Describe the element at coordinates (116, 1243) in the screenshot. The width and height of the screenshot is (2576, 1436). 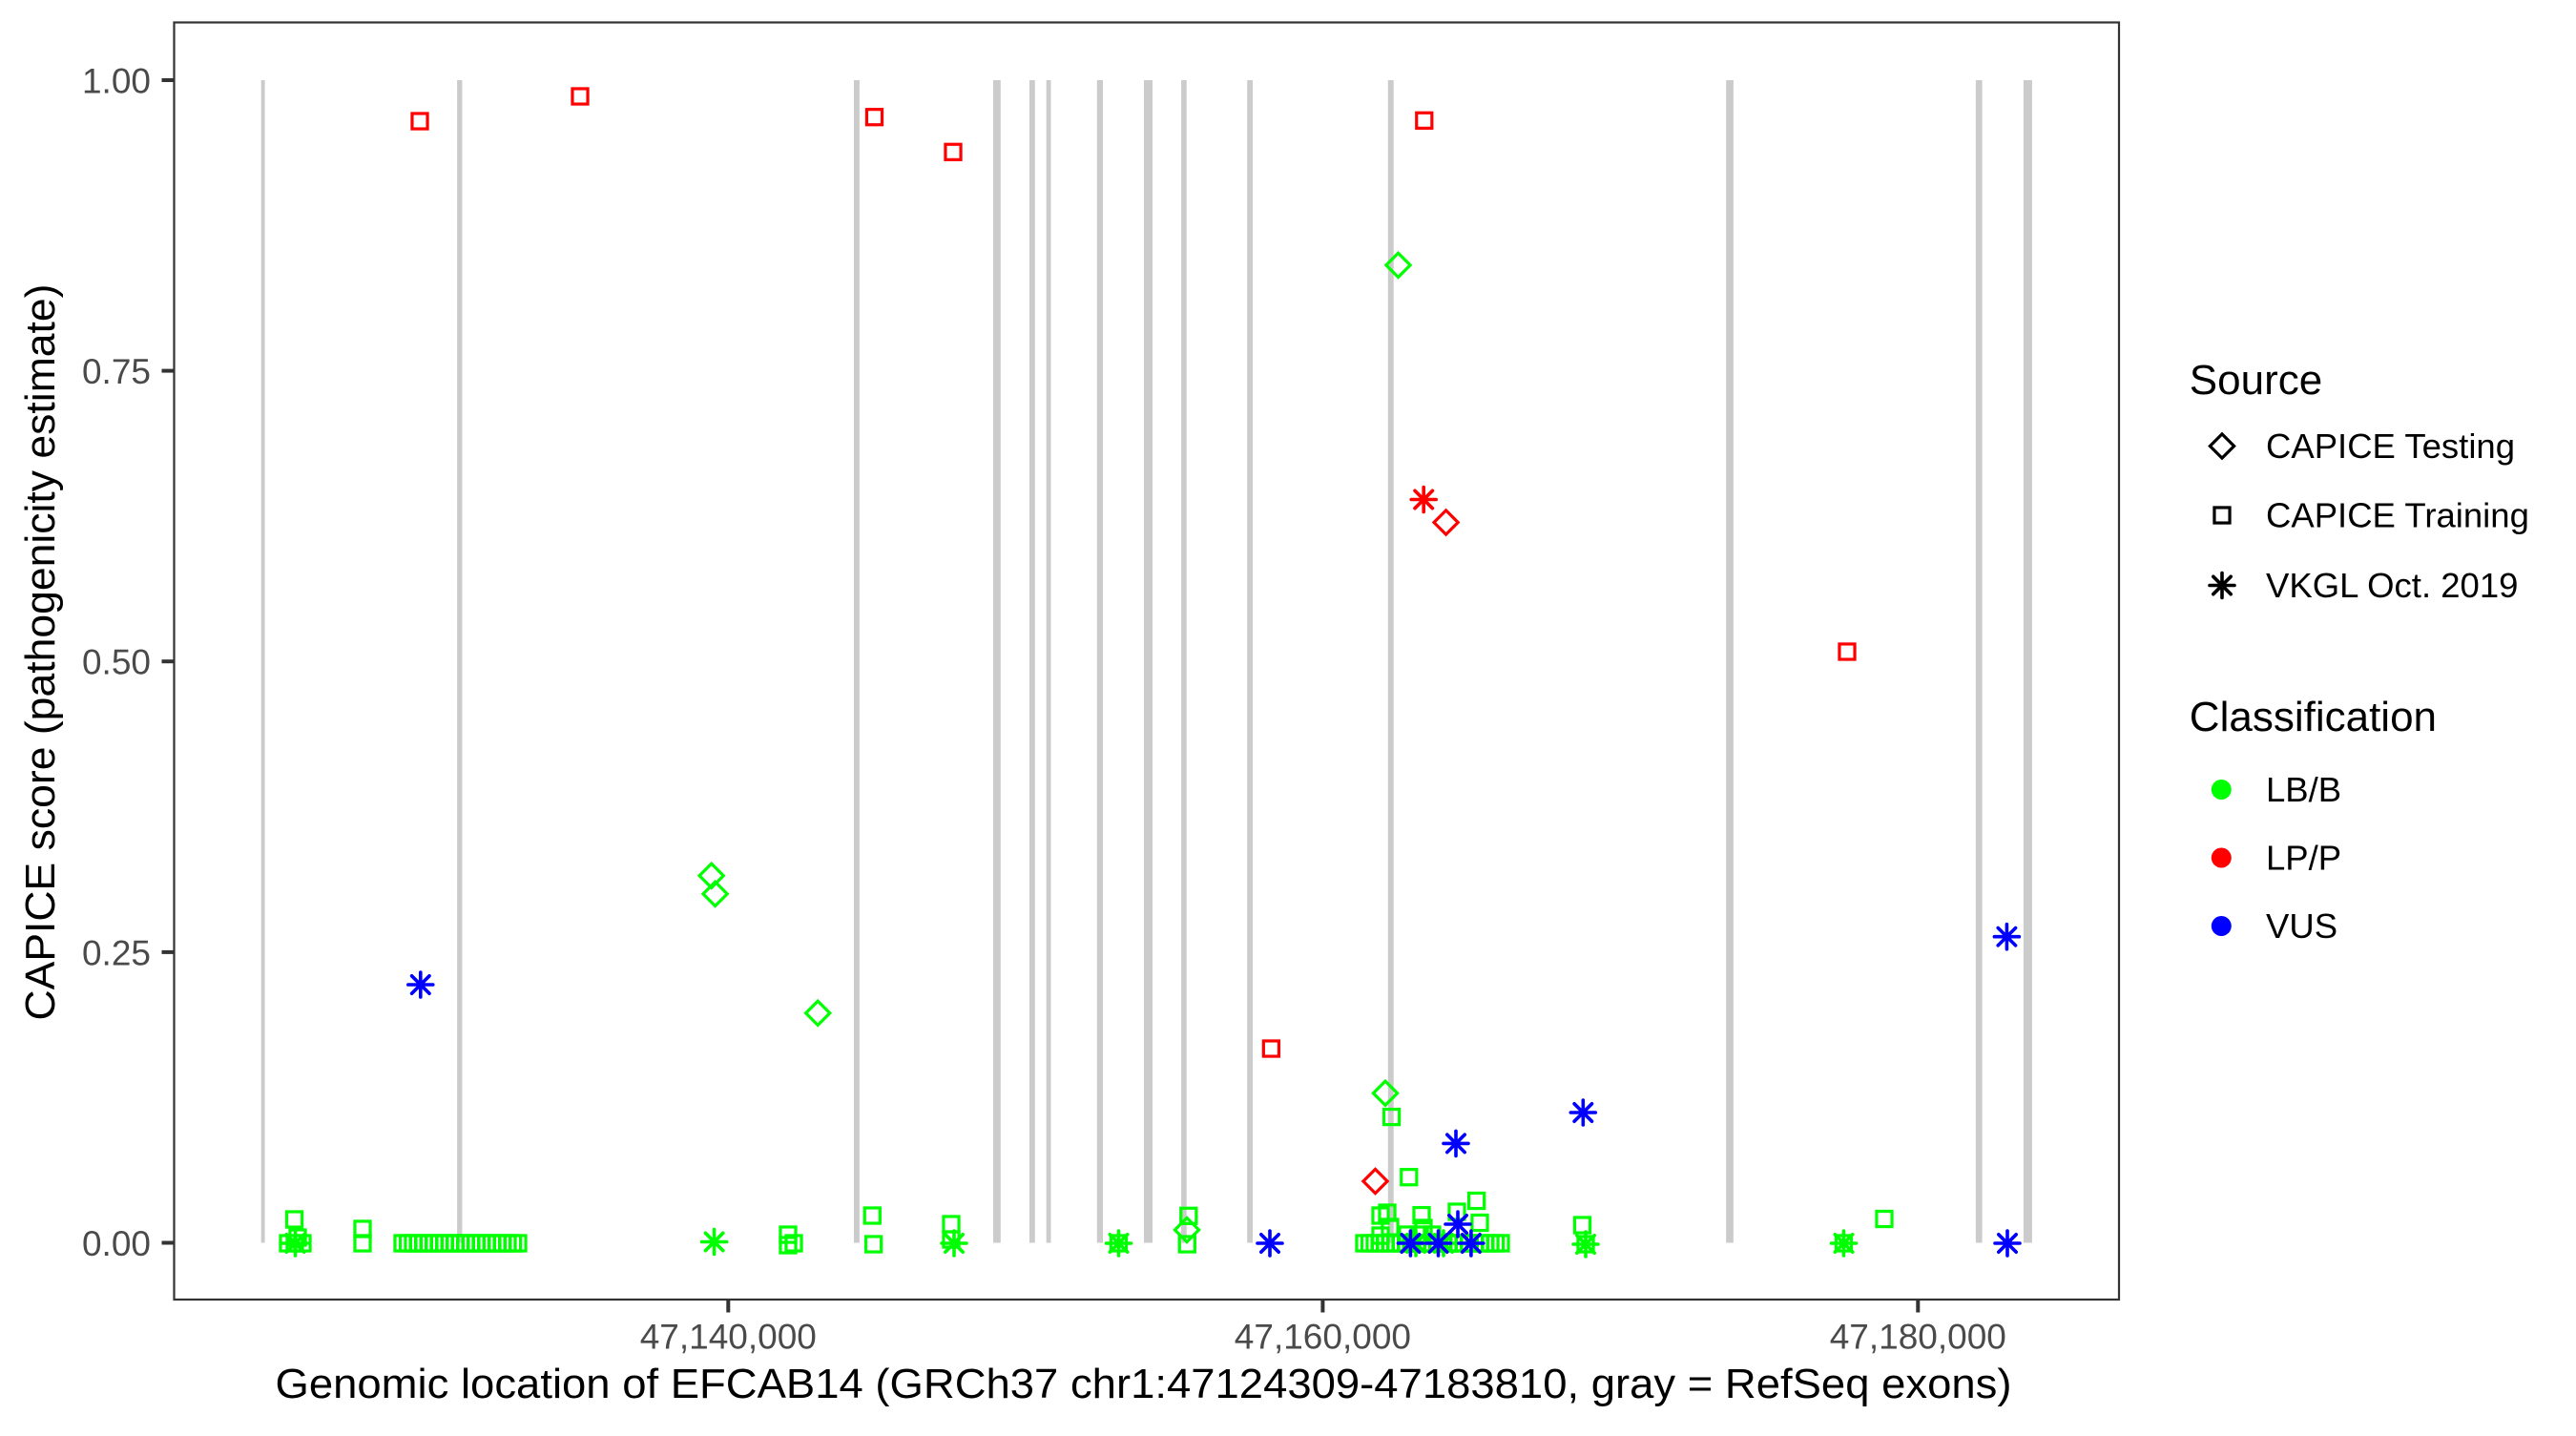
I see `svg-text: 0.00` at that location.